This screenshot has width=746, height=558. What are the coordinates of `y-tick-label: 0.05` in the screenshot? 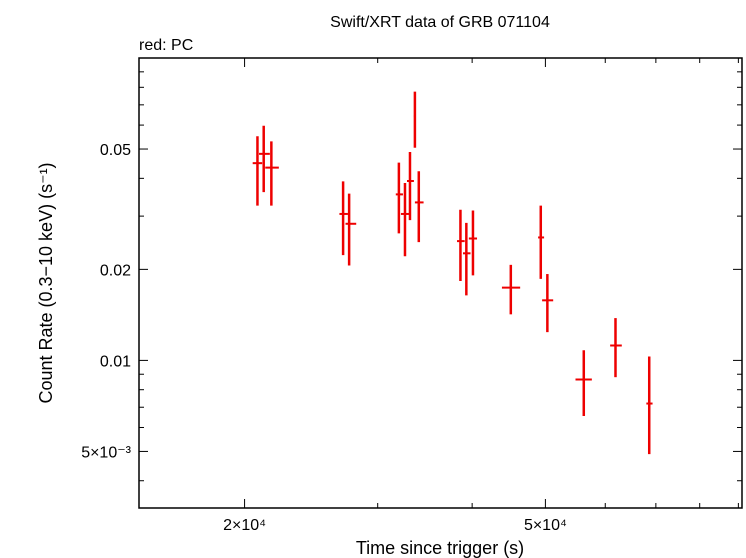 It's located at (115, 150).